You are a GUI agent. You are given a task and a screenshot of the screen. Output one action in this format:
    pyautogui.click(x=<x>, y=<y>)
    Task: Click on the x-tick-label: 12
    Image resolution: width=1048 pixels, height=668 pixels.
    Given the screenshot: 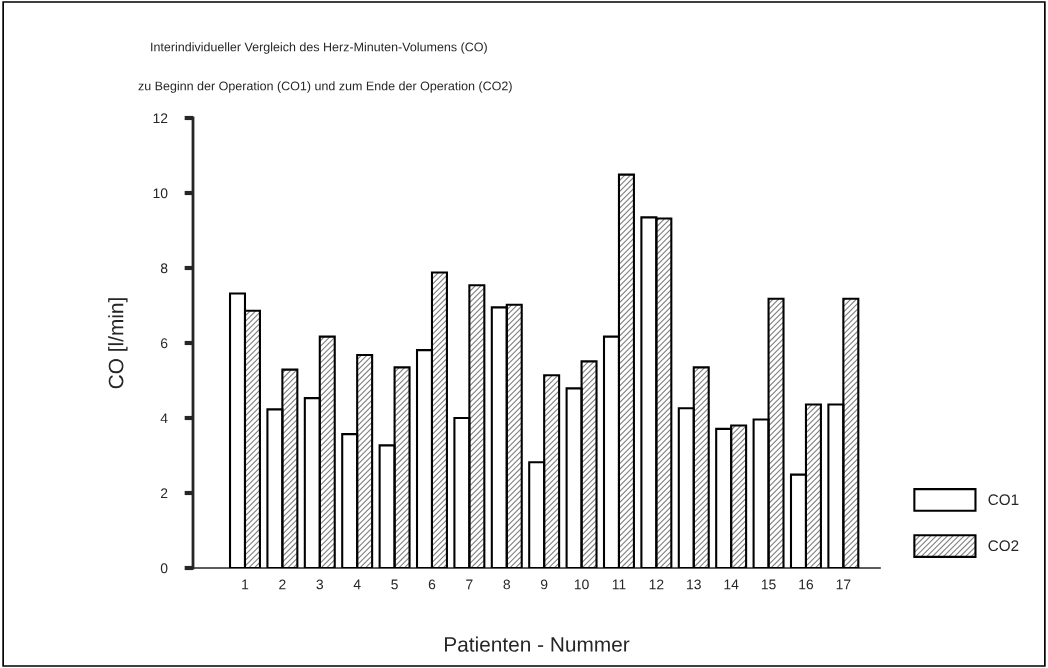 What is the action you would take?
    pyautogui.click(x=656, y=584)
    